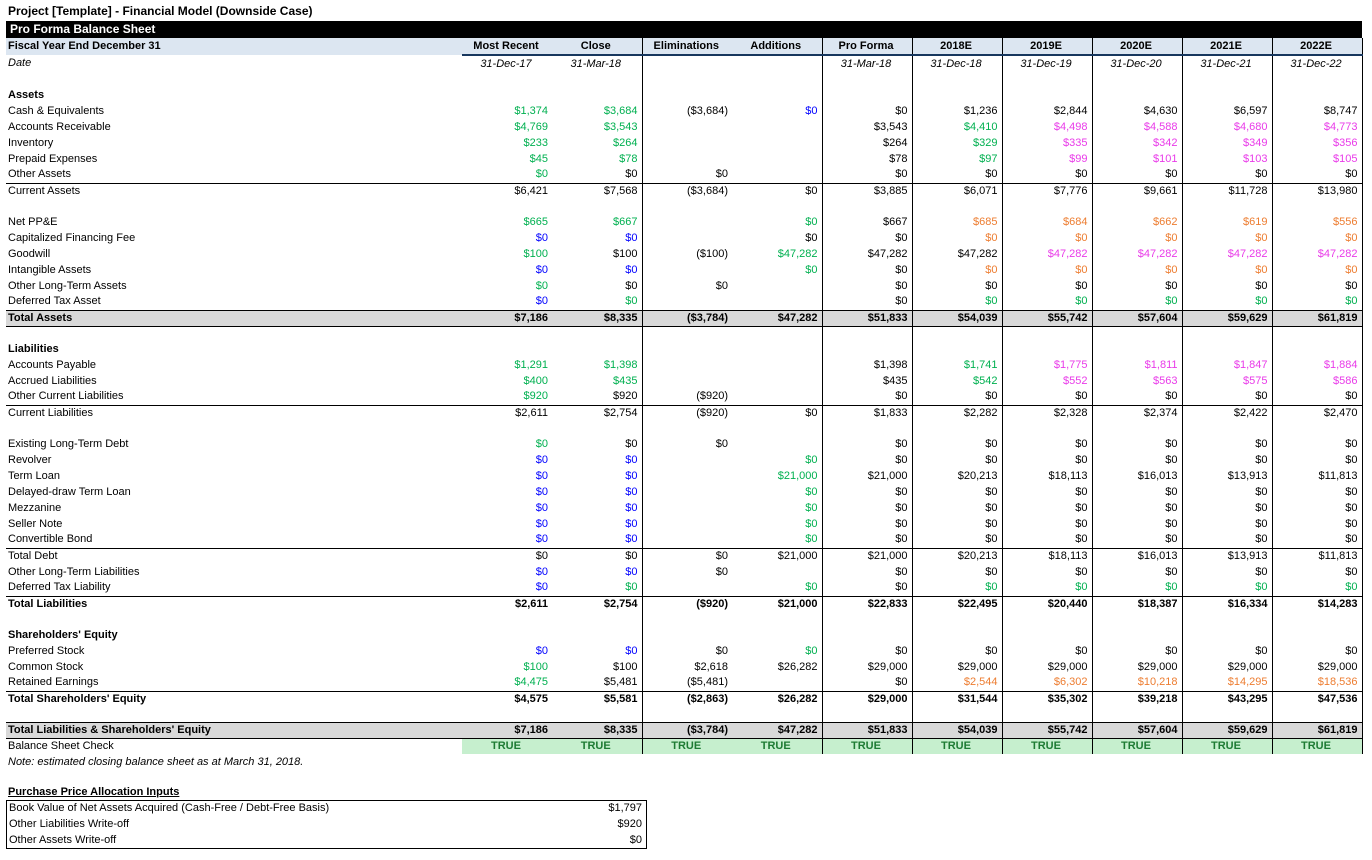  Describe the element at coordinates (797, 475) in the screenshot. I see `cell: $21,000` at that location.